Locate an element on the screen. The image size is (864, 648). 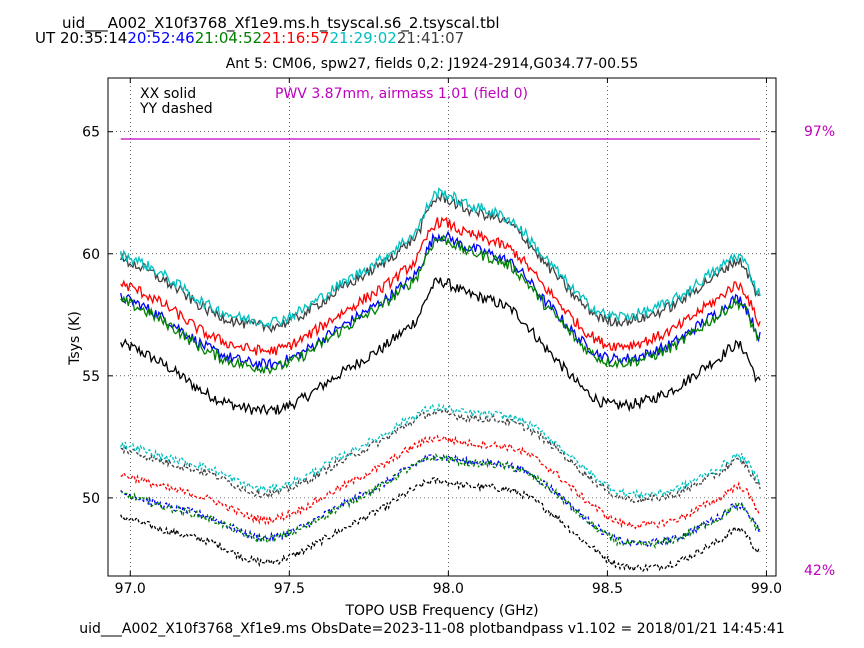
ut-time-5: 21:41:07 is located at coordinates (430, 38).